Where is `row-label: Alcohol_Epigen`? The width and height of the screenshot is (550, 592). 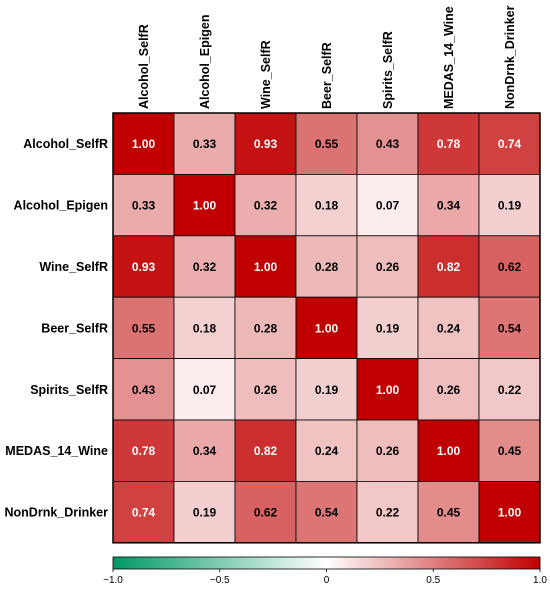
row-label: Alcohol_Epigen is located at coordinates (61, 206).